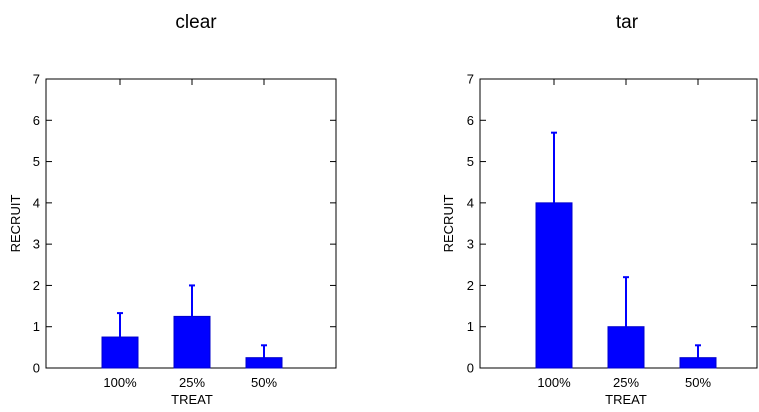 The width and height of the screenshot is (759, 412). Describe the element at coordinates (627, 22) in the screenshot. I see `chart-title: tar` at that location.